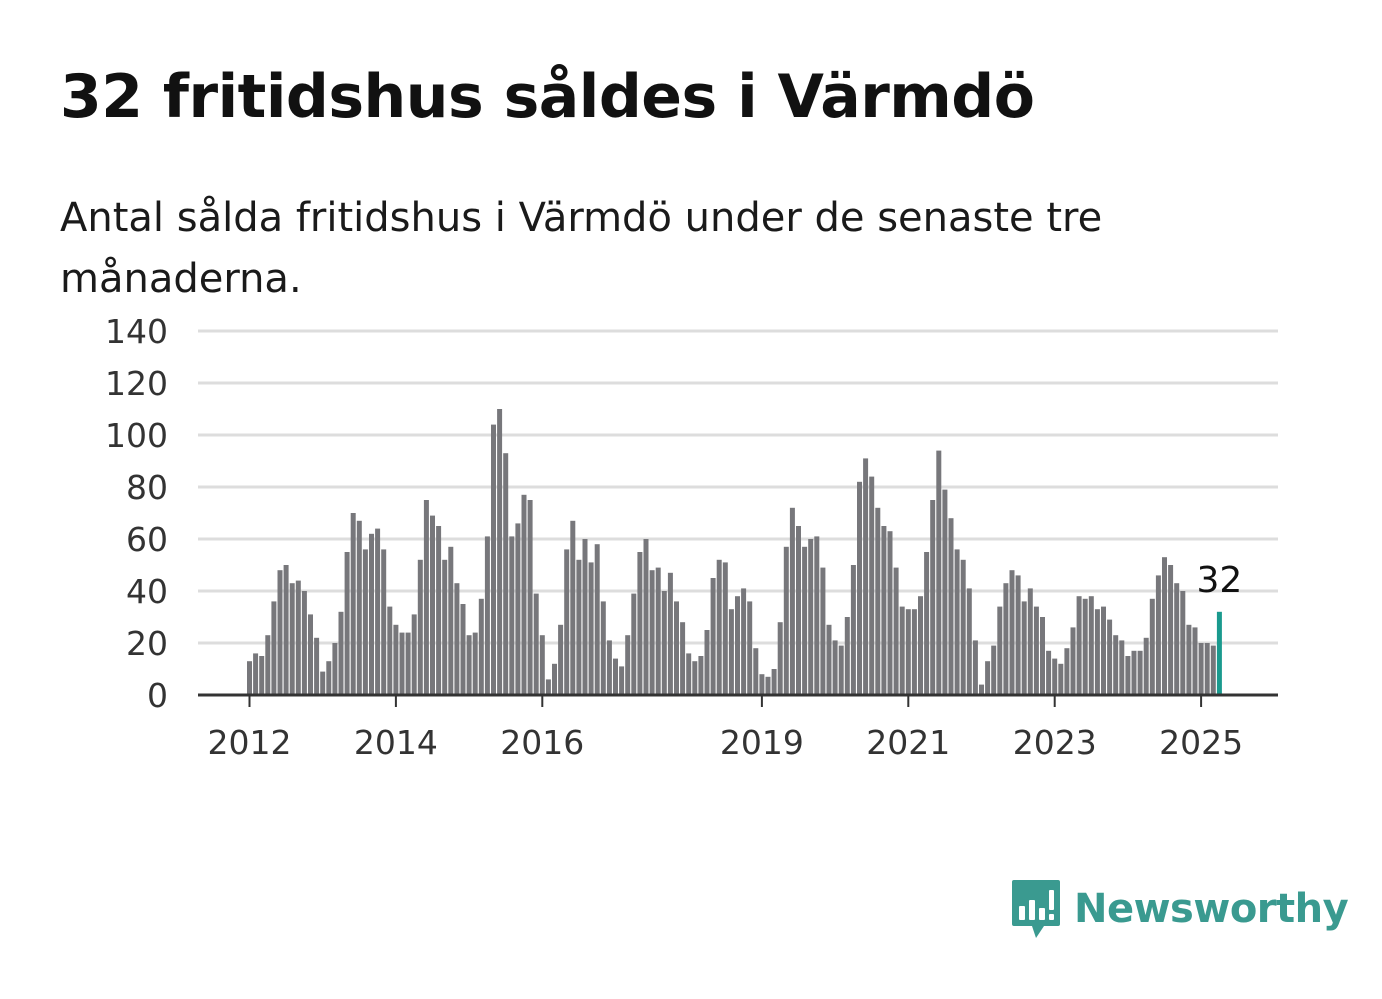  What do you see at coordinates (1219, 653) in the screenshot?
I see `highlighted-bar` at bounding box center [1219, 653].